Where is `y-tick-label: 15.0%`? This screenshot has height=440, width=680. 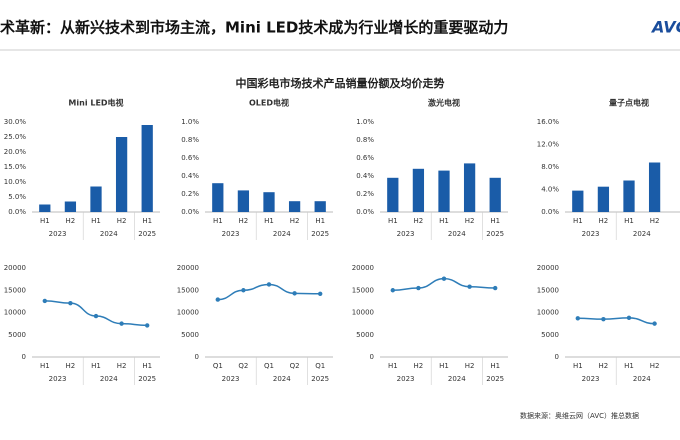 y-tick-label: 15.0% is located at coordinates (15, 167).